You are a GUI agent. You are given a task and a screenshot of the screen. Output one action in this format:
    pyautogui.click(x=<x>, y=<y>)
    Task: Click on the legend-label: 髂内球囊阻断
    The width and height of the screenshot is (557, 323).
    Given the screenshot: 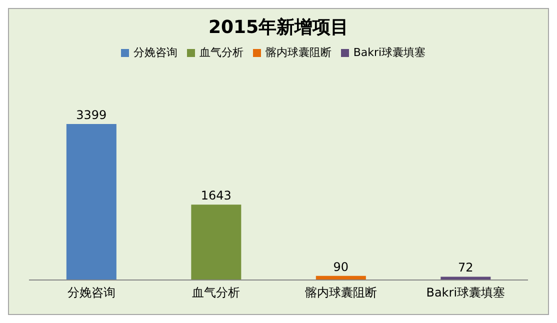 What is the action you would take?
    pyautogui.click(x=298, y=52)
    